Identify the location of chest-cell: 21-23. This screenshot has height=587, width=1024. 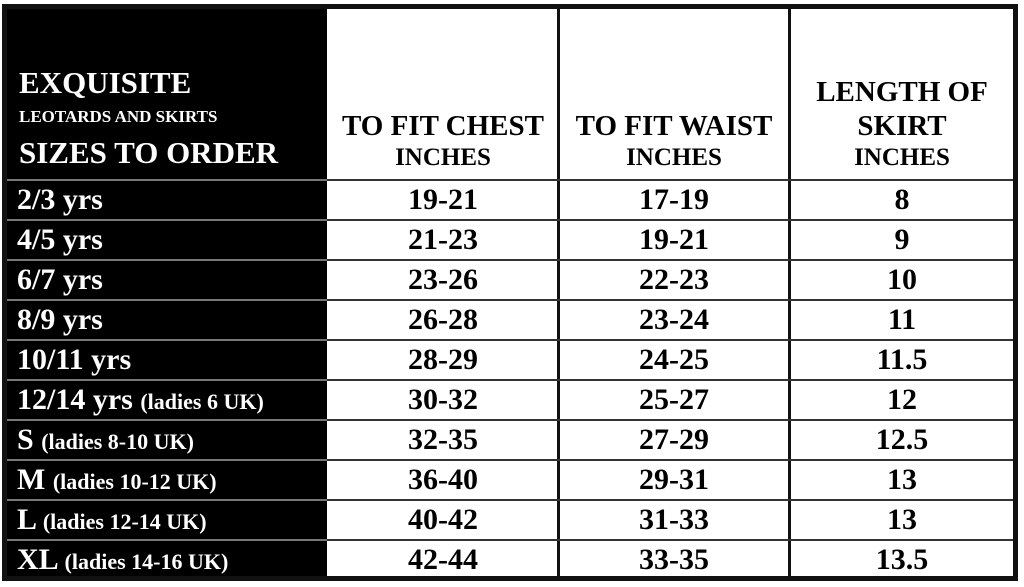
(443, 239).